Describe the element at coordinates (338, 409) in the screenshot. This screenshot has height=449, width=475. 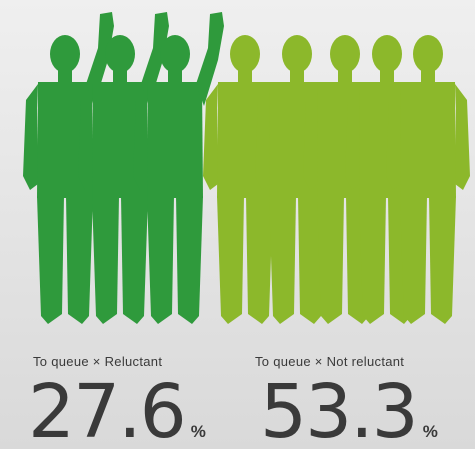
I see `percentage: 53.3` at that location.